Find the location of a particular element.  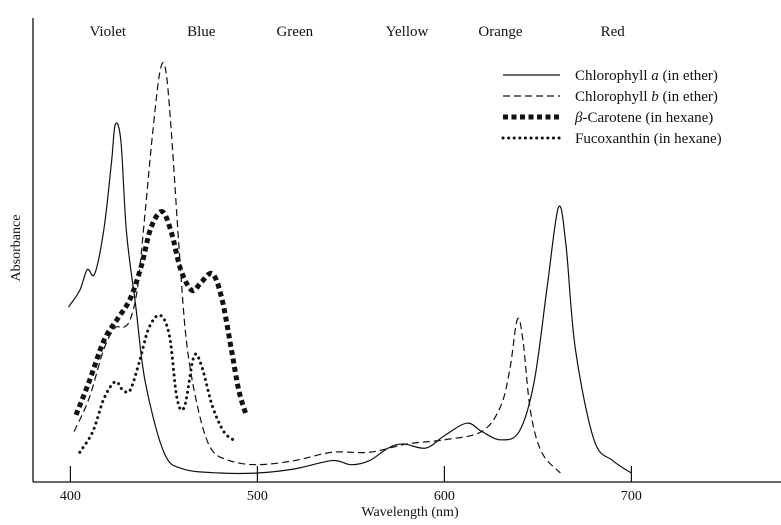

color-band-label: Red is located at coordinates (613, 32).